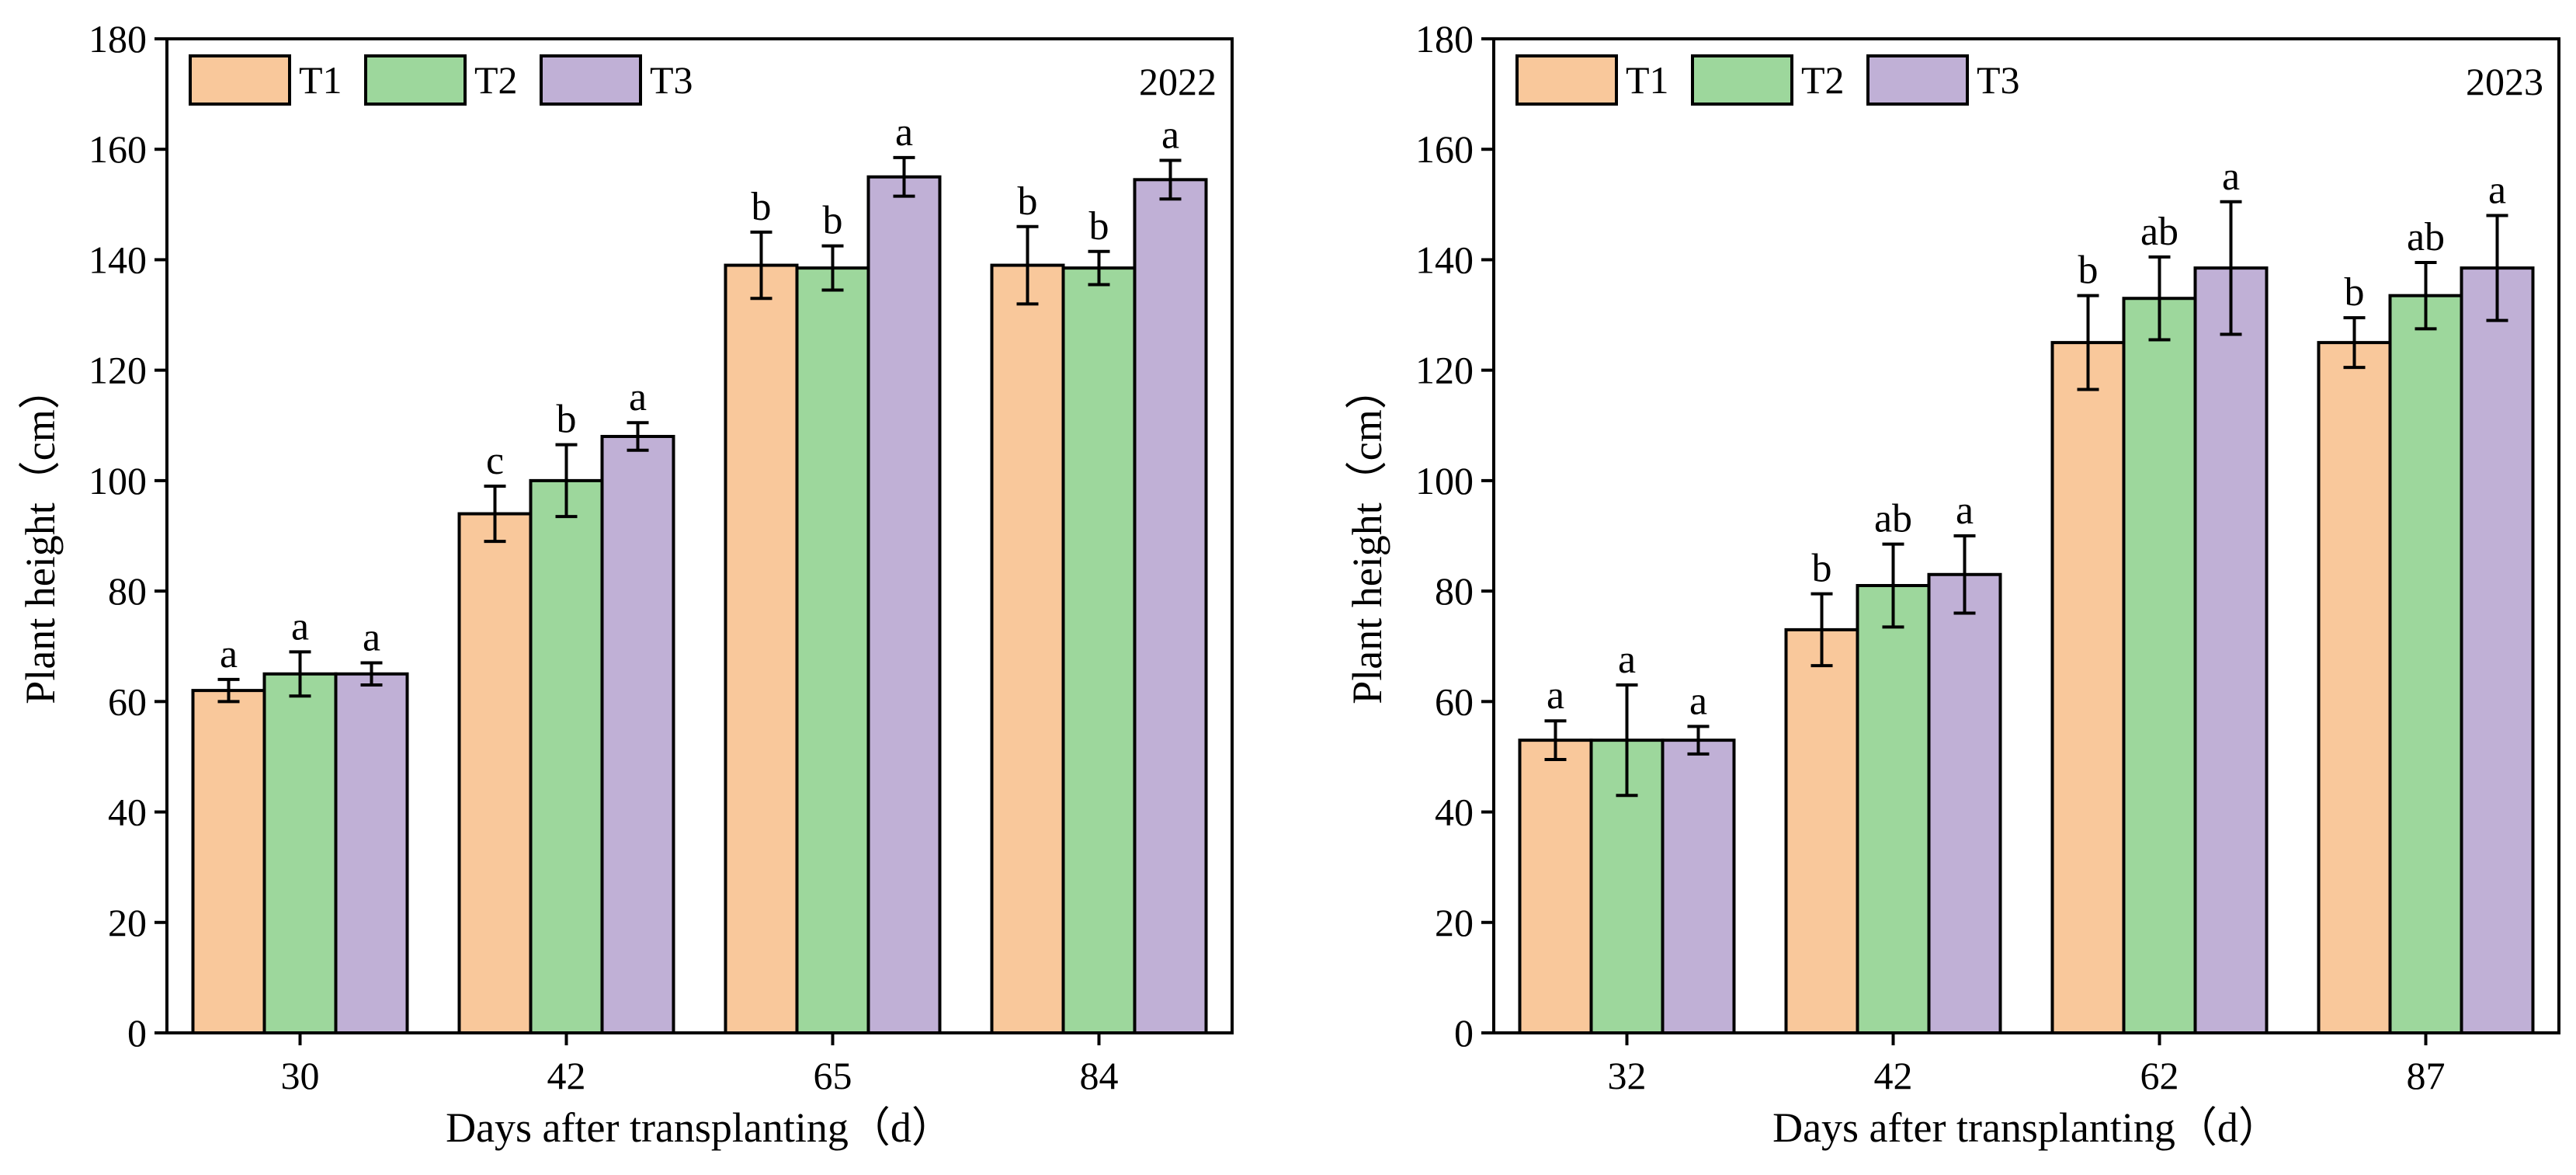 The height and width of the screenshot is (1175, 2576). I want to click on x-tick-label: 30, so click(300, 1076).